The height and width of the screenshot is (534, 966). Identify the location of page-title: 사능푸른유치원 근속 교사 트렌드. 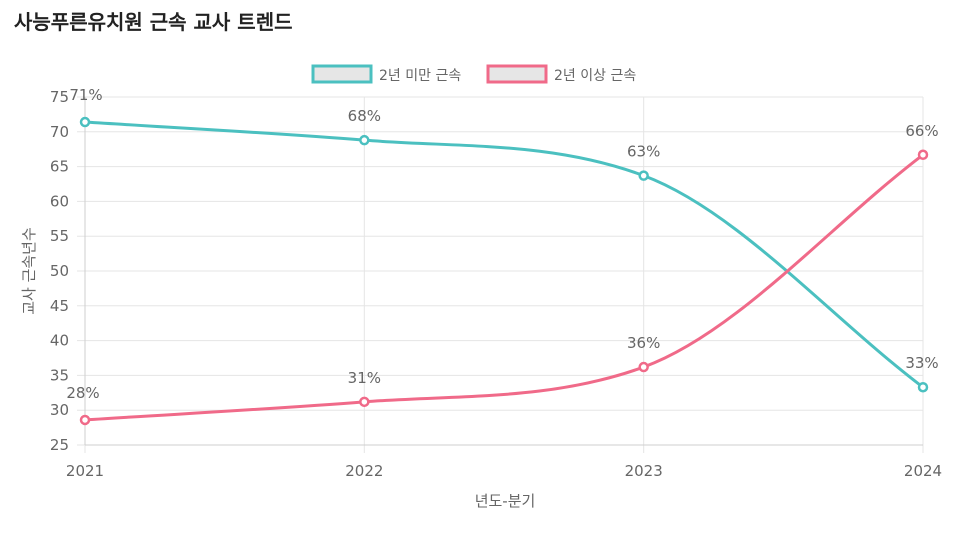
(153, 22).